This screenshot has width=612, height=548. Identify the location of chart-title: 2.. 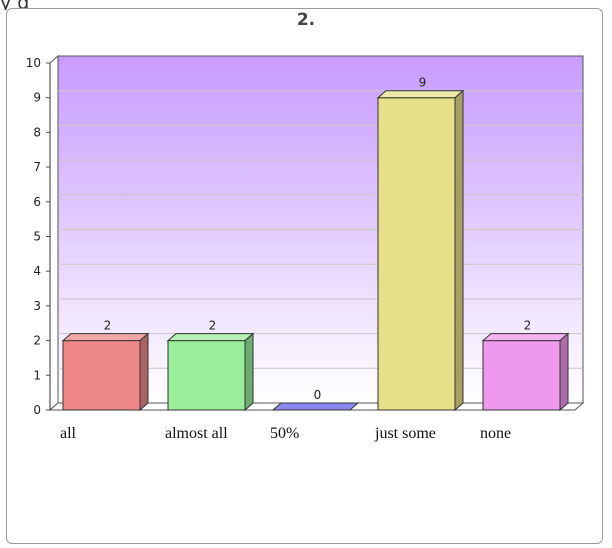
(306, 20).